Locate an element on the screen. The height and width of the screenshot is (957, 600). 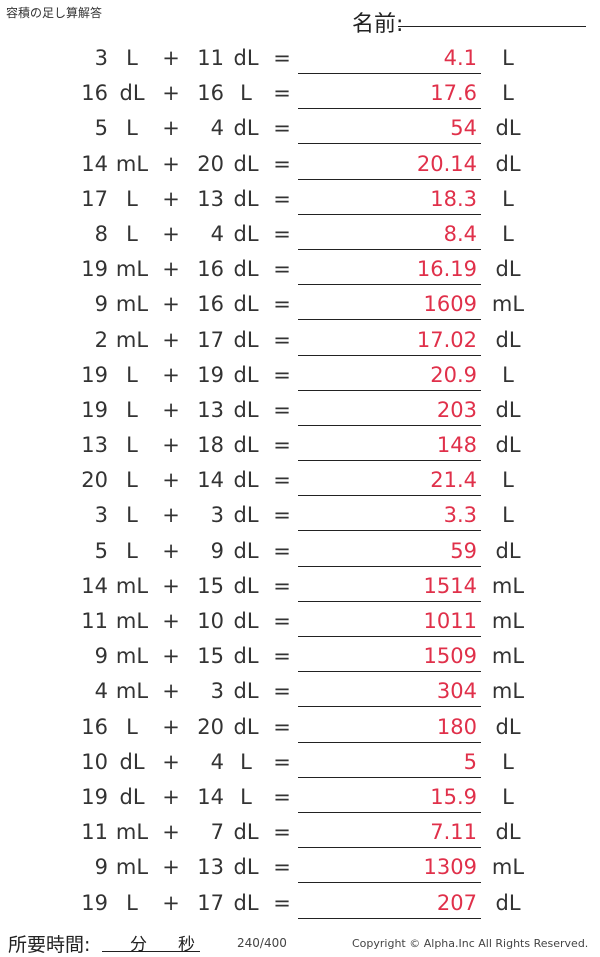
problem-row: 19 dL +14 L = 15.9 L is located at coordinates (300, 796).